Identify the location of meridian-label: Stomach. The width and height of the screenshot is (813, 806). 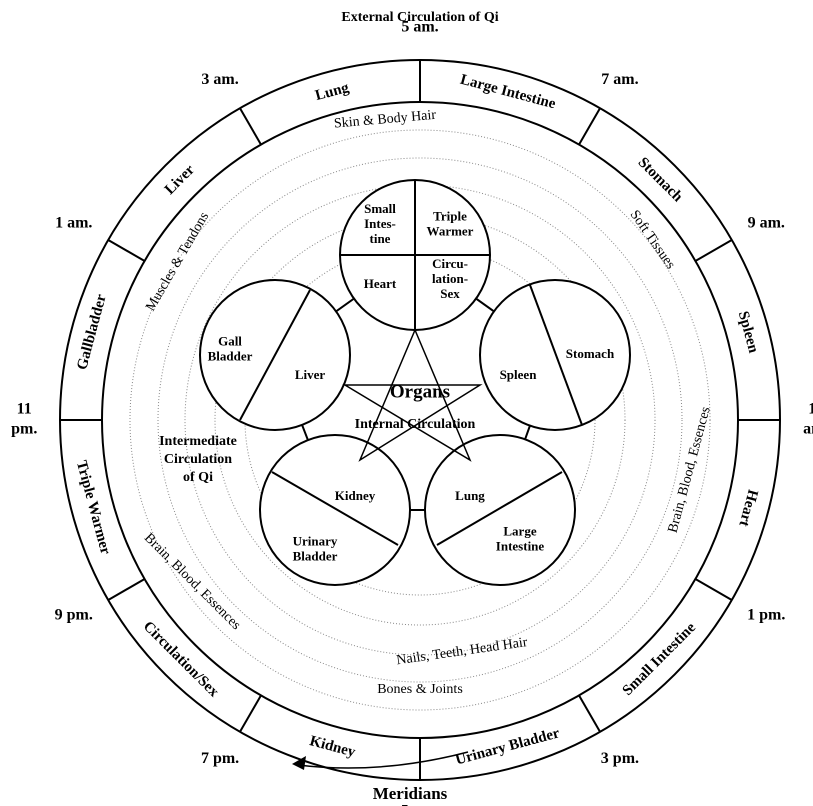
(660, 179).